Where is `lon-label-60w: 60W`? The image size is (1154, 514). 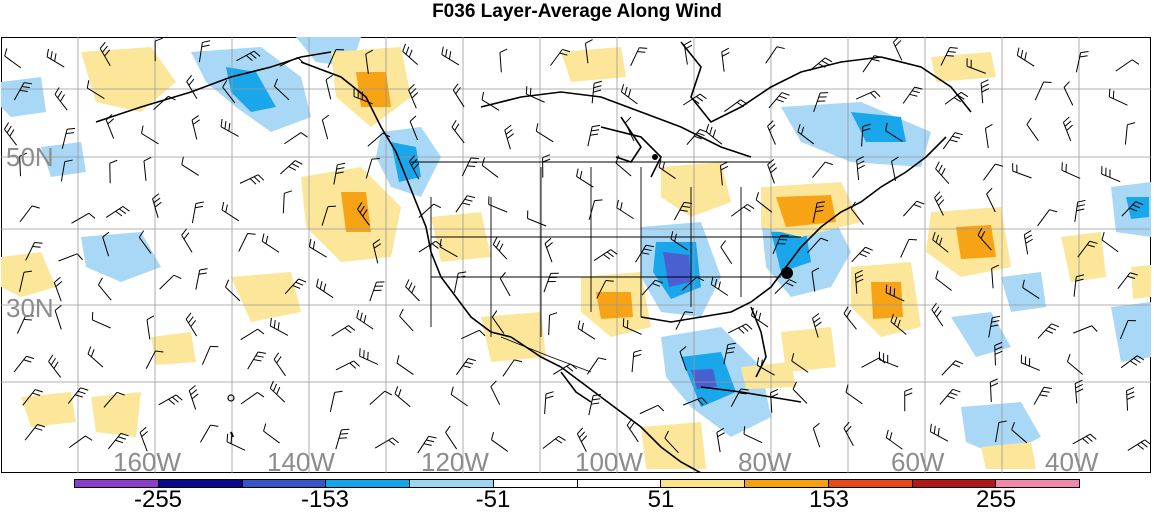
lon-label-60w: 60W is located at coordinates (918, 460).